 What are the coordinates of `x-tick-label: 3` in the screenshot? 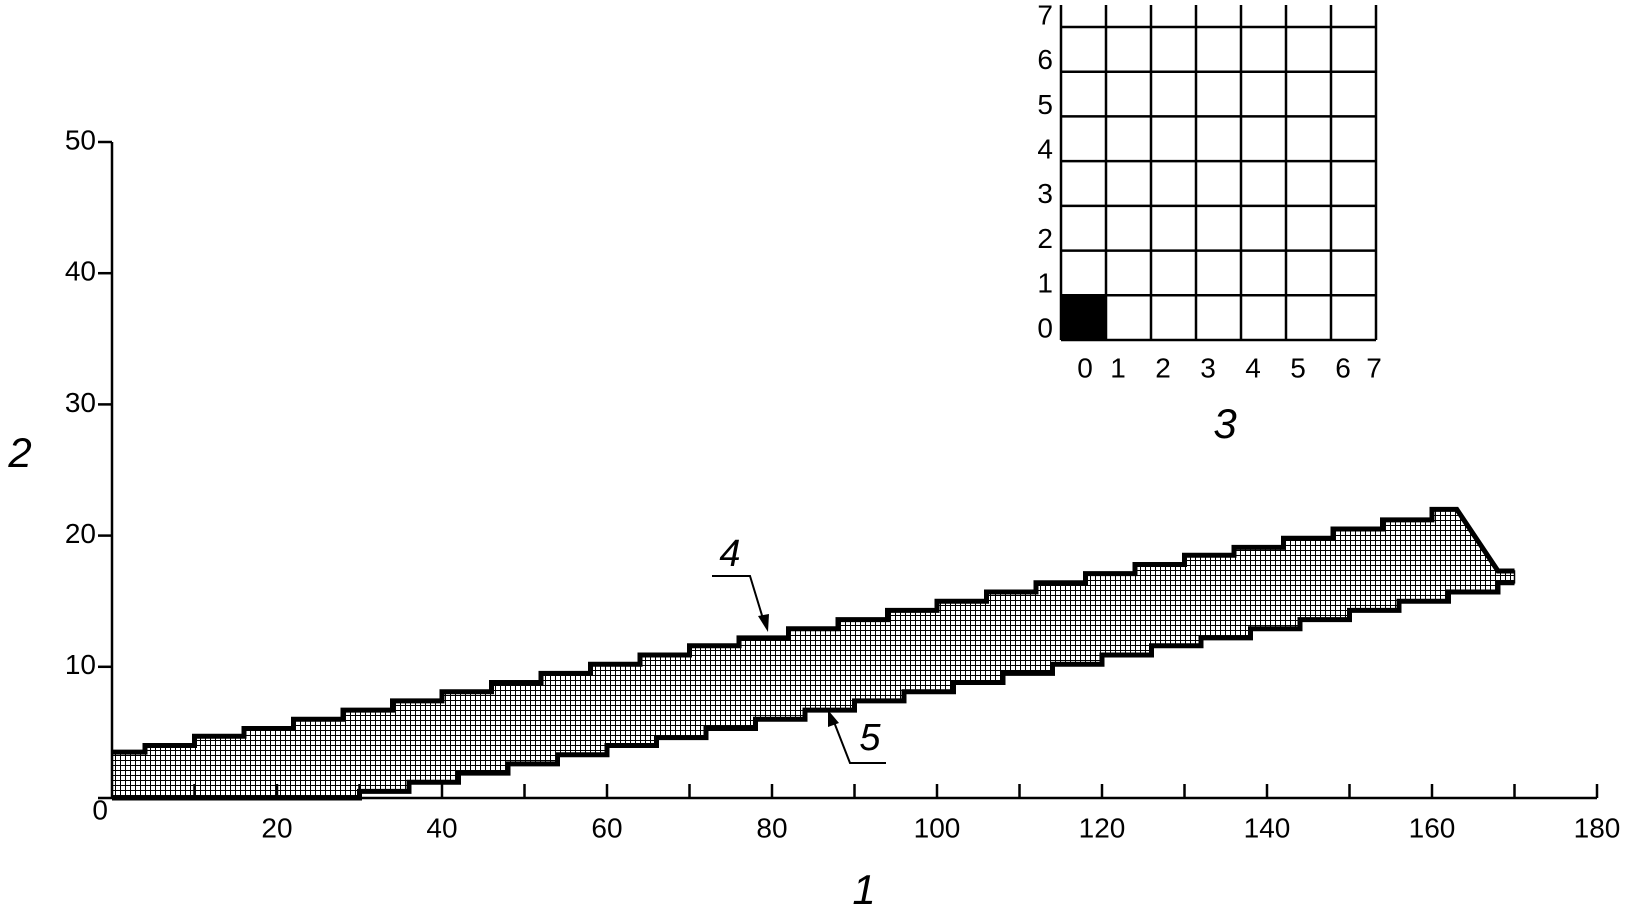 It's located at (1208, 367).